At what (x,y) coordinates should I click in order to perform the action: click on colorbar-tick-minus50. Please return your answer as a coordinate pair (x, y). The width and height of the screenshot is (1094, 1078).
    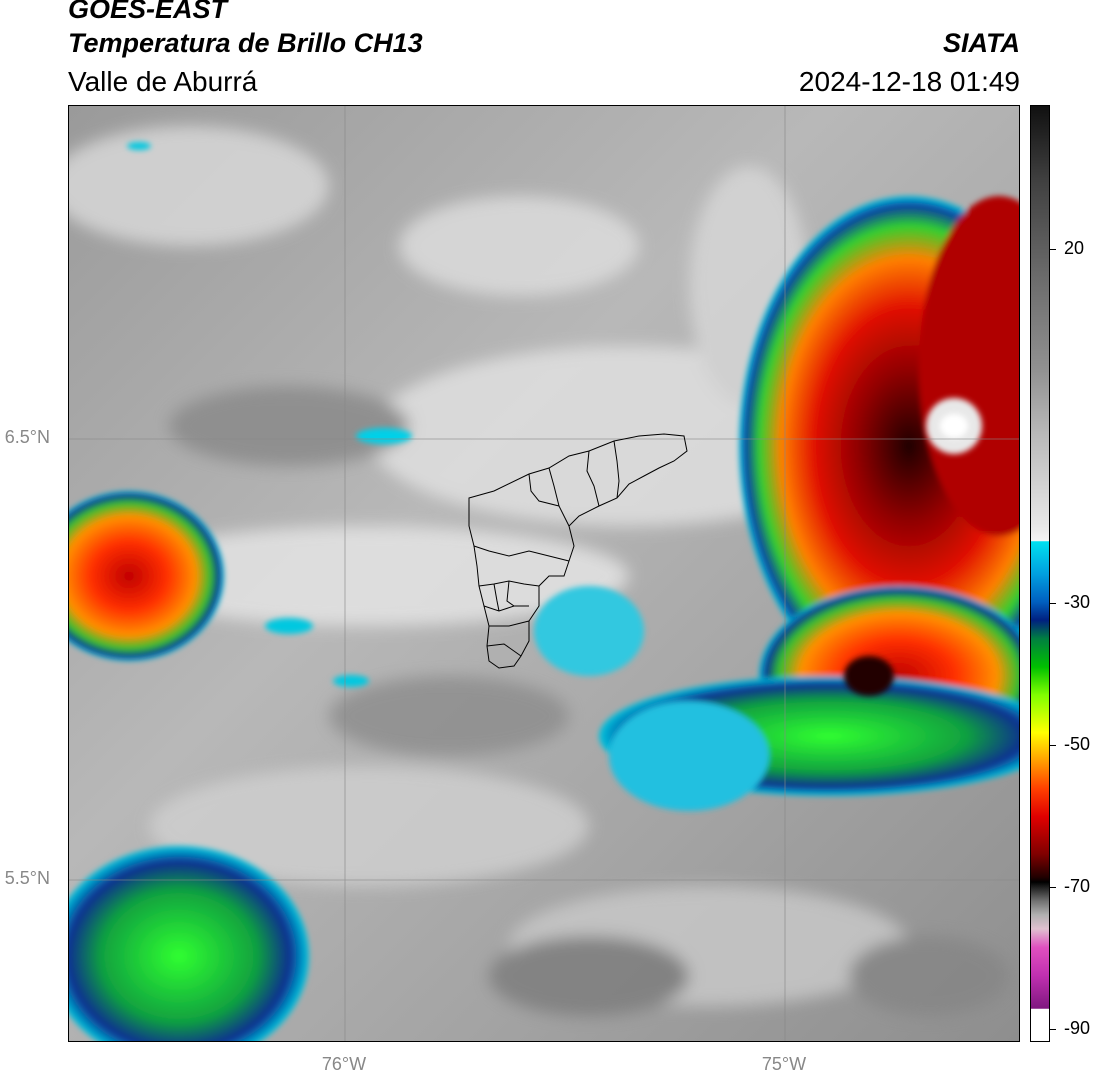
    Looking at the image, I should click on (1053, 745).